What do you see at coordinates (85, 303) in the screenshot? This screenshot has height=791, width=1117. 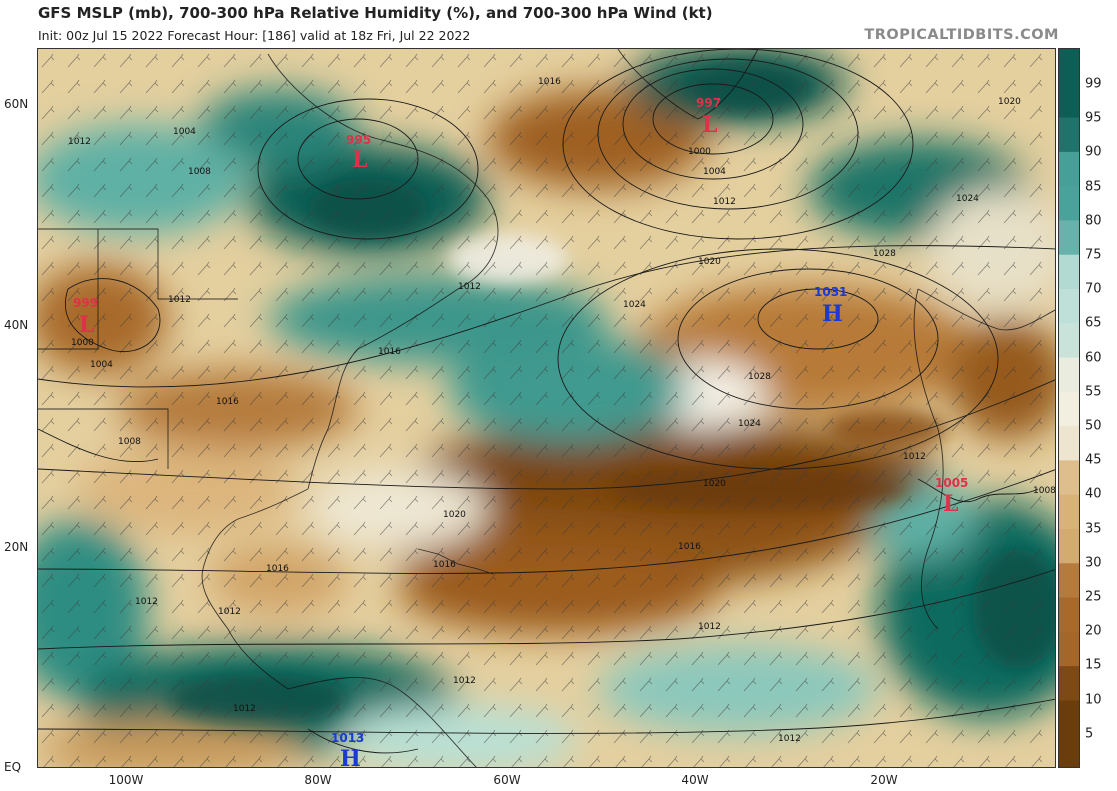 I see `svg-text: 999` at bounding box center [85, 303].